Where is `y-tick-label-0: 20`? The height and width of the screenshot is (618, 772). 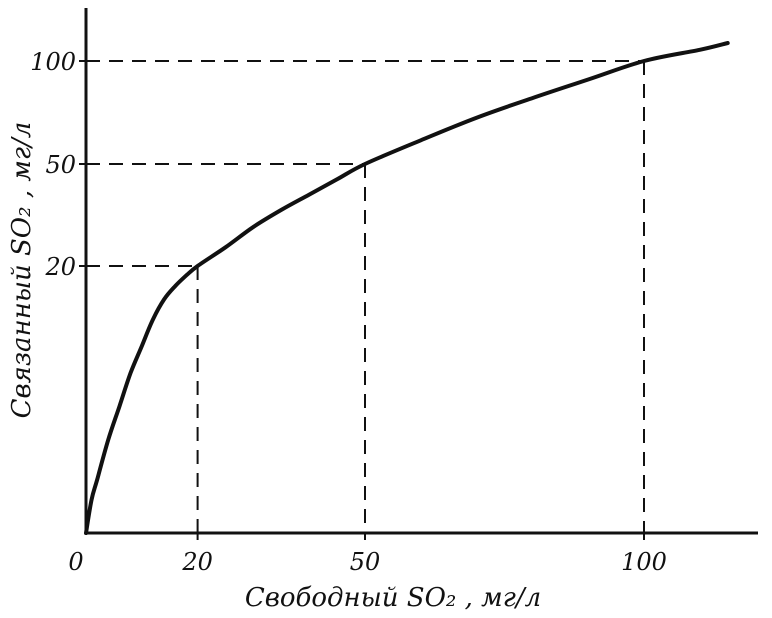
y-tick-label-0: 20 is located at coordinates (60, 267).